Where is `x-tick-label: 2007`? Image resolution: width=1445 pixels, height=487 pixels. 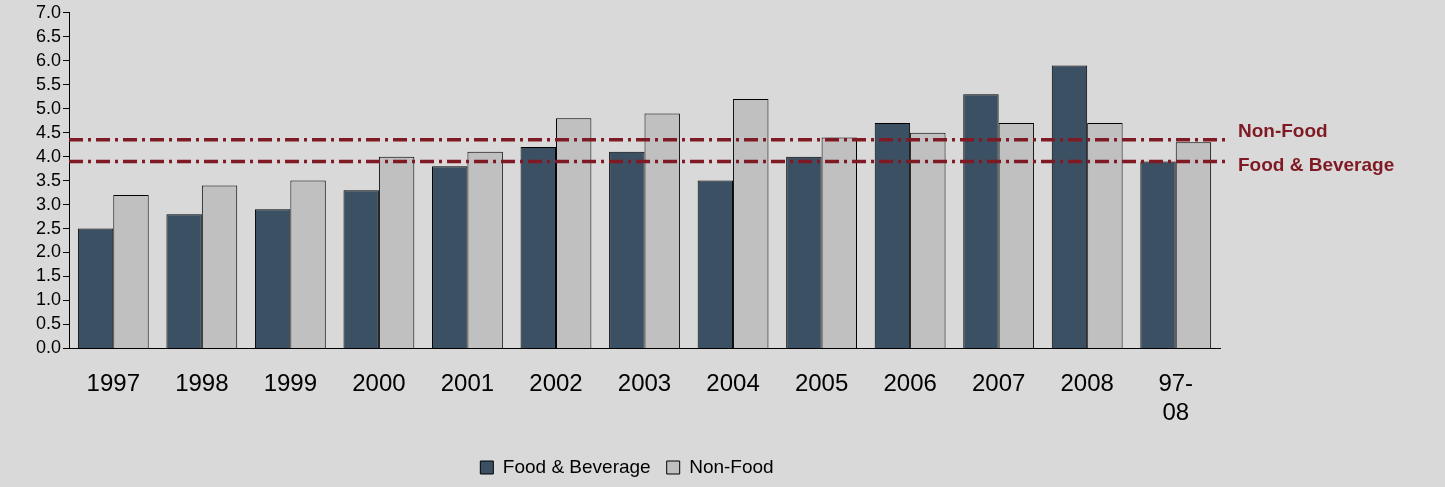
x-tick-label: 2007 is located at coordinates (998, 383).